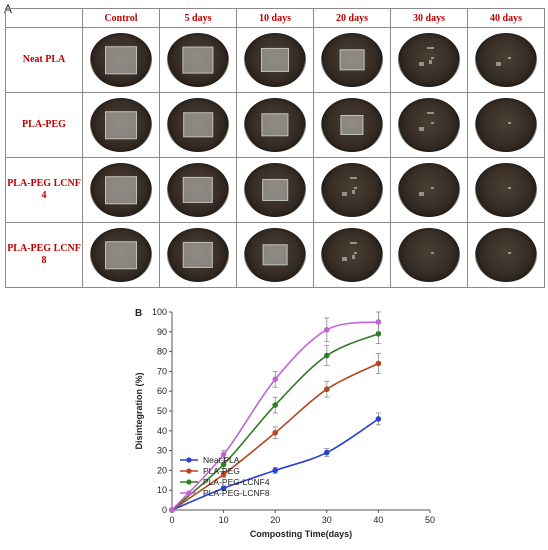 The image size is (548, 550). What do you see at coordinates (162, 490) in the screenshot?
I see `y-tick-label: 10` at bounding box center [162, 490].